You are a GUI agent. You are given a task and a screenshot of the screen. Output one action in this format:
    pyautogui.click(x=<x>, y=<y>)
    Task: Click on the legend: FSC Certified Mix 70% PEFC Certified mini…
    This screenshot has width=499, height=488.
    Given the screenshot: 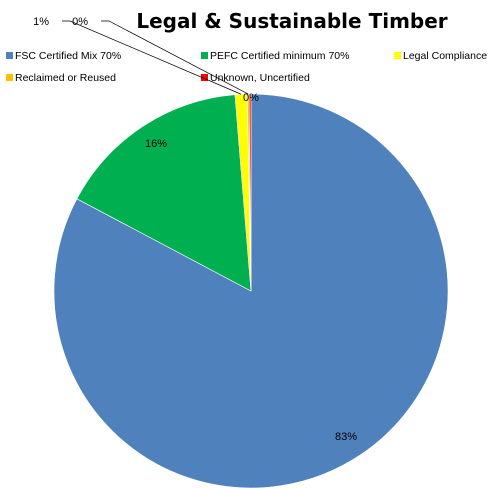 What is the action you would take?
    pyautogui.click(x=246, y=67)
    